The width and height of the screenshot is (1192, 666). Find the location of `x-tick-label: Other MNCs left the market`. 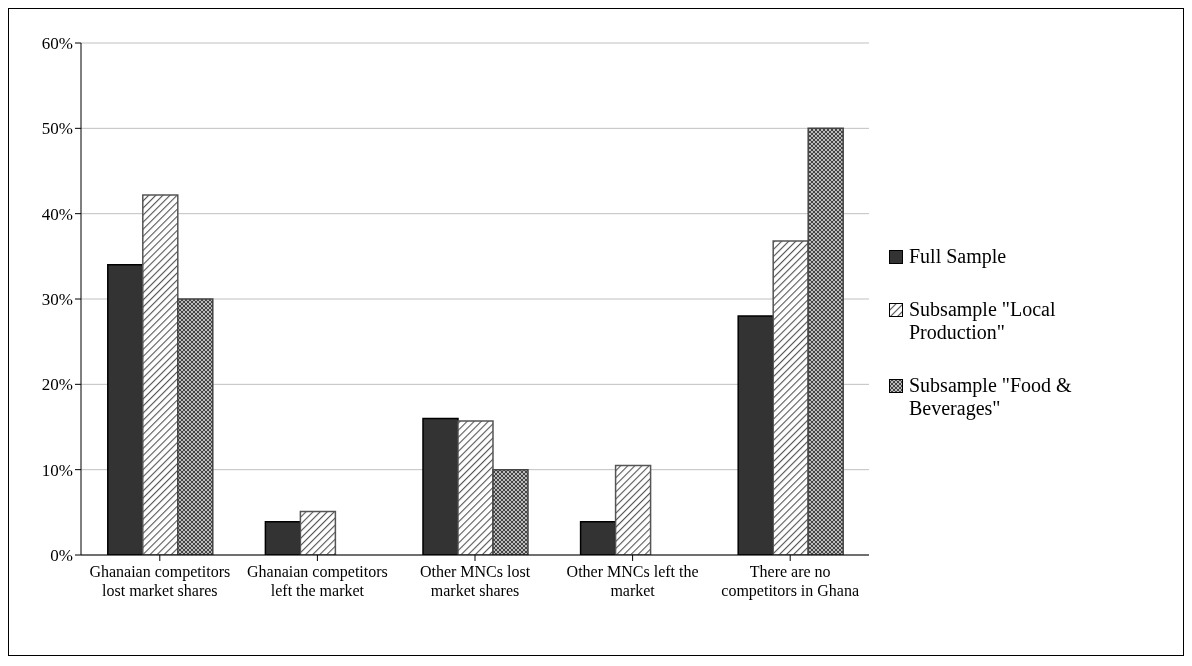

x-tick-label: Other MNCs left the market is located at coordinates (632, 581).